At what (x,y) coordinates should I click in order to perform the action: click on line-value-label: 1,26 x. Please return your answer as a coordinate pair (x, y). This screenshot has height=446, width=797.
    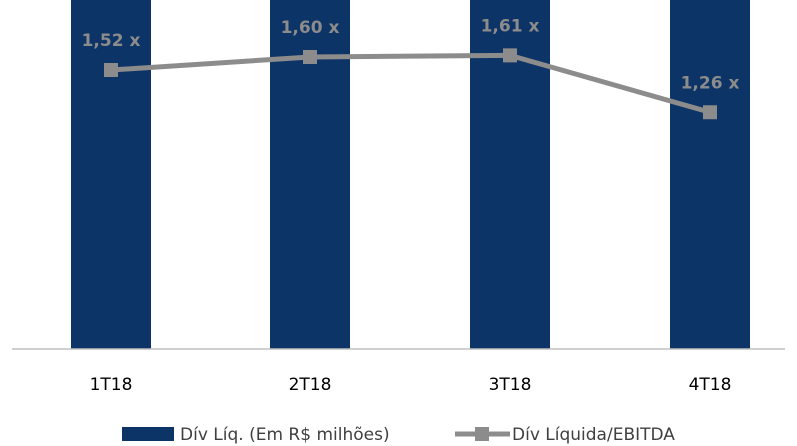
    Looking at the image, I should click on (710, 83).